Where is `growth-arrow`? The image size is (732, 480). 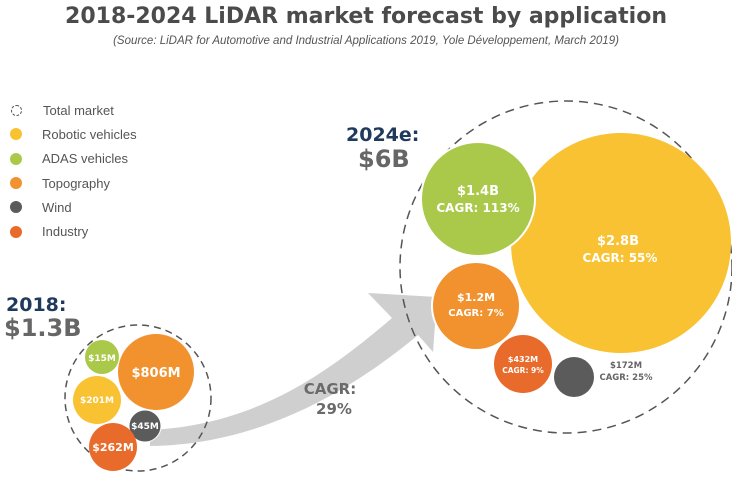
growth-arrow is located at coordinates (293, 369).